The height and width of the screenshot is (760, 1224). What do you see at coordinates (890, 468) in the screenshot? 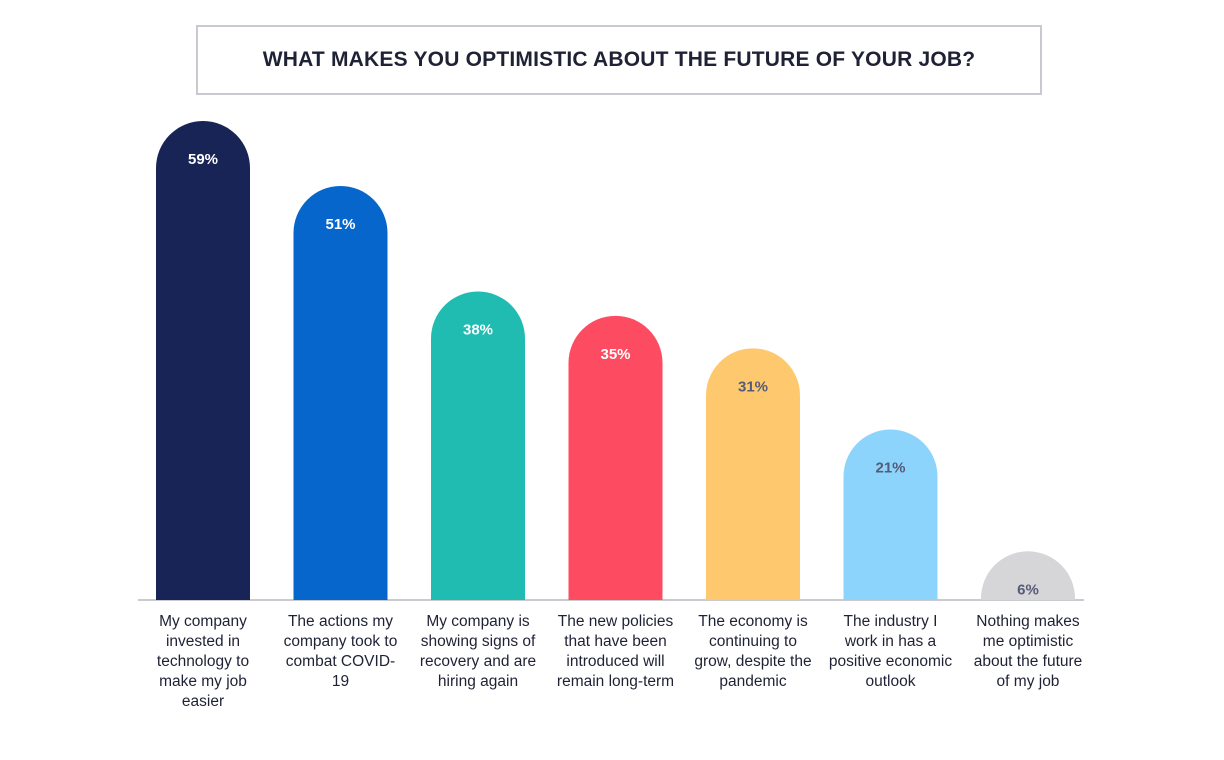
I see `bar-value-label-6: 21%` at bounding box center [890, 468].